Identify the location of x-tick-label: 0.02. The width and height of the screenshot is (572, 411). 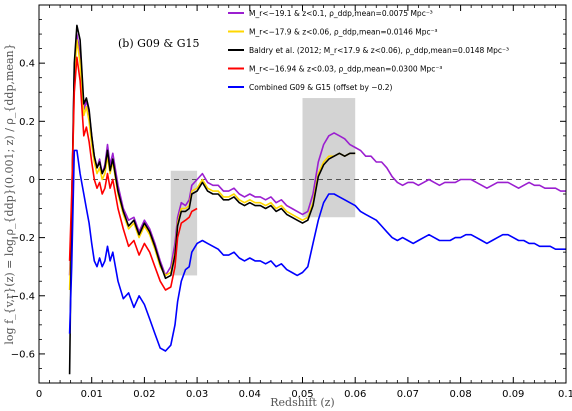
(144, 394).